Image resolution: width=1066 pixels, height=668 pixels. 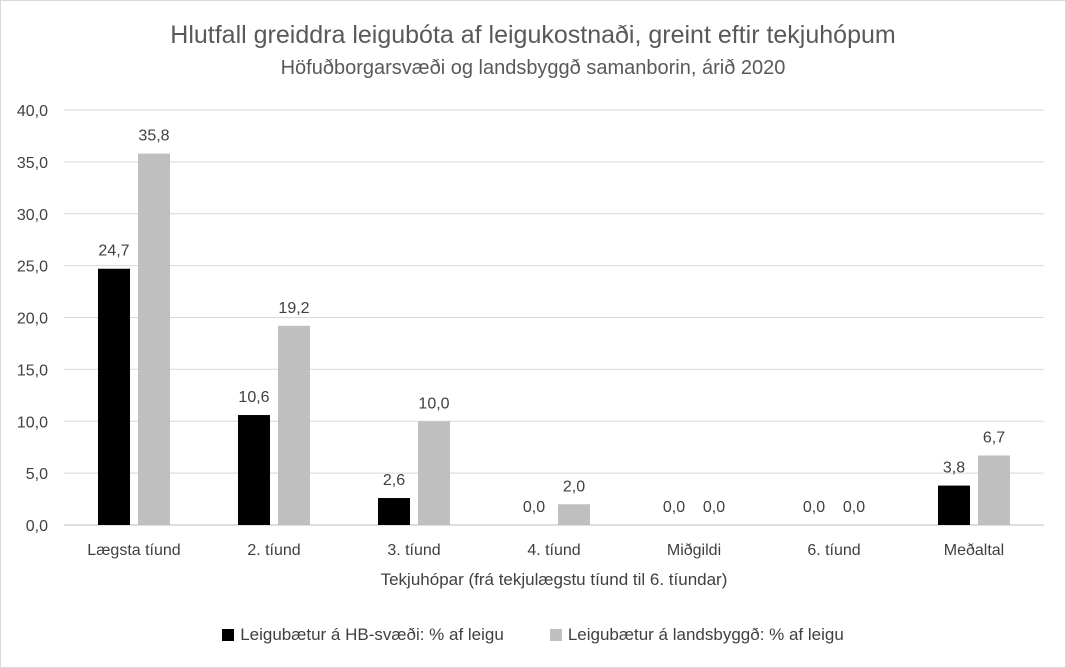 I want to click on data-label: 2,0, so click(x=574, y=486).